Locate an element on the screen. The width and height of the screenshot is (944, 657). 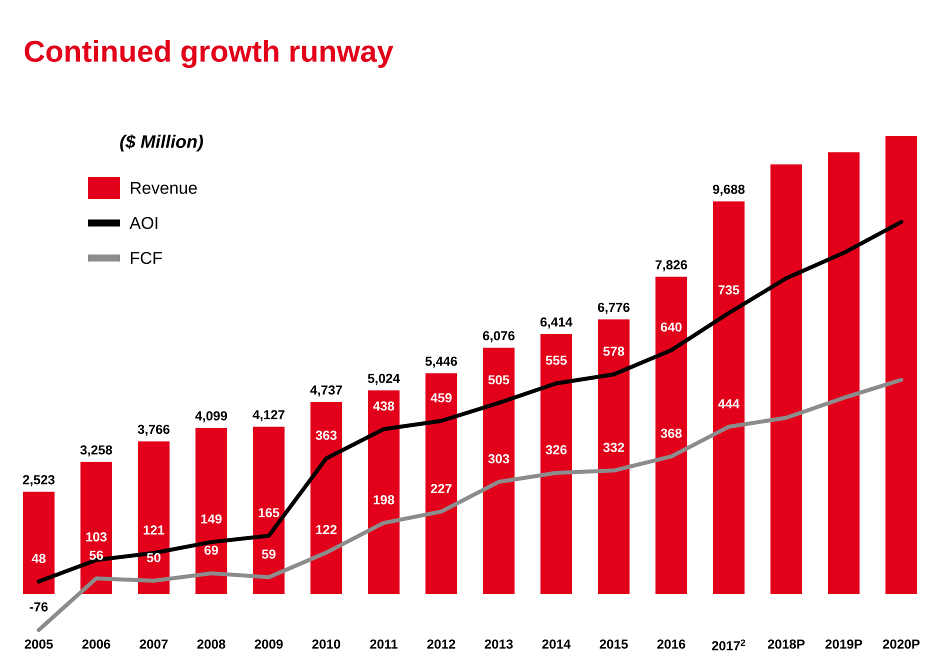
data-label: 438 is located at coordinates (383, 406).